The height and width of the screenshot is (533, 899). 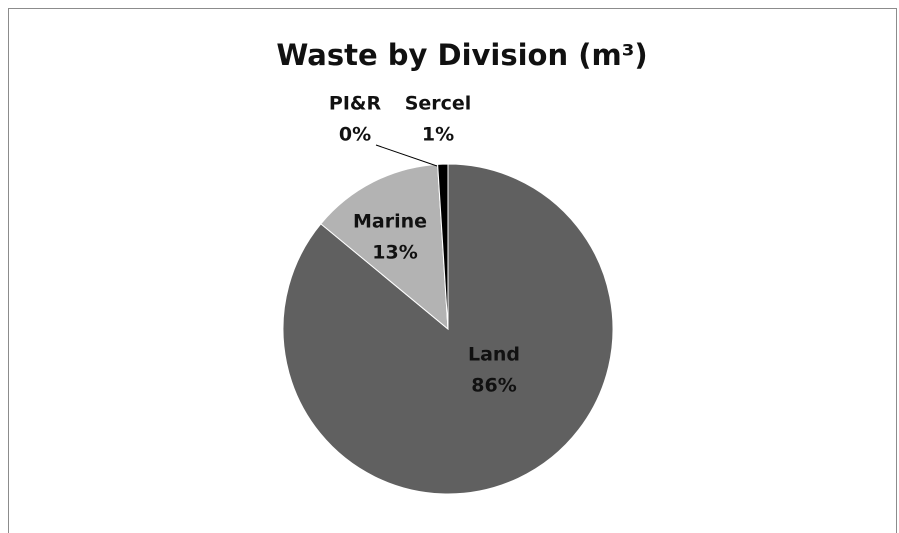 What do you see at coordinates (355, 104) in the screenshot?
I see `slice-label: PI&R` at bounding box center [355, 104].